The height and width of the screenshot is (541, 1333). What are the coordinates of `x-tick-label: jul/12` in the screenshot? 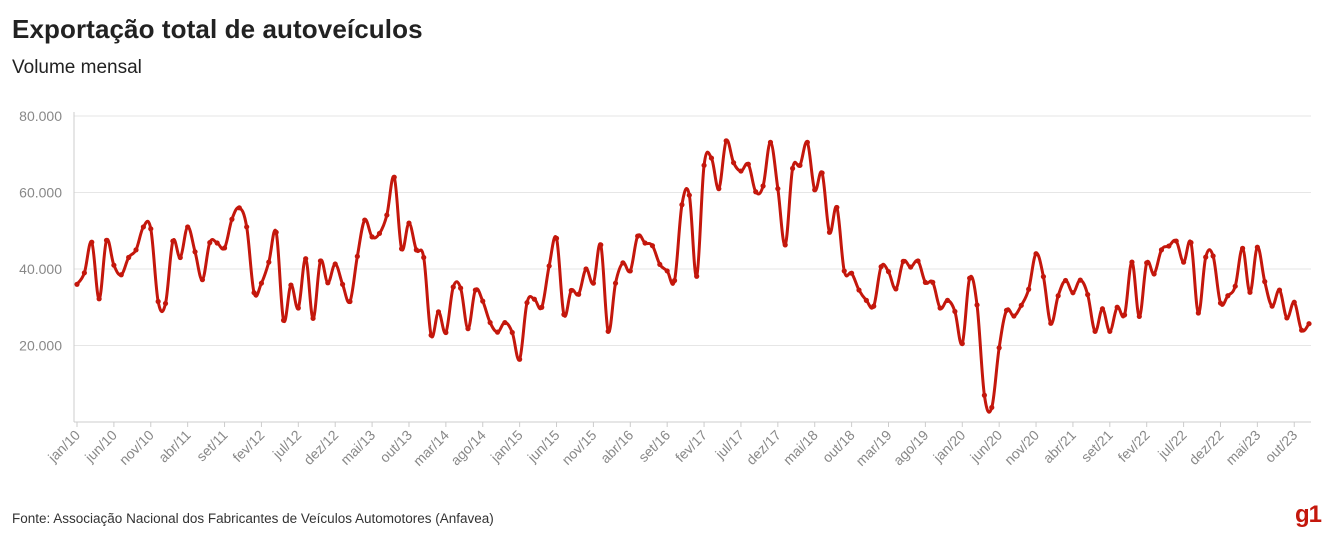 It's located at (287, 445).